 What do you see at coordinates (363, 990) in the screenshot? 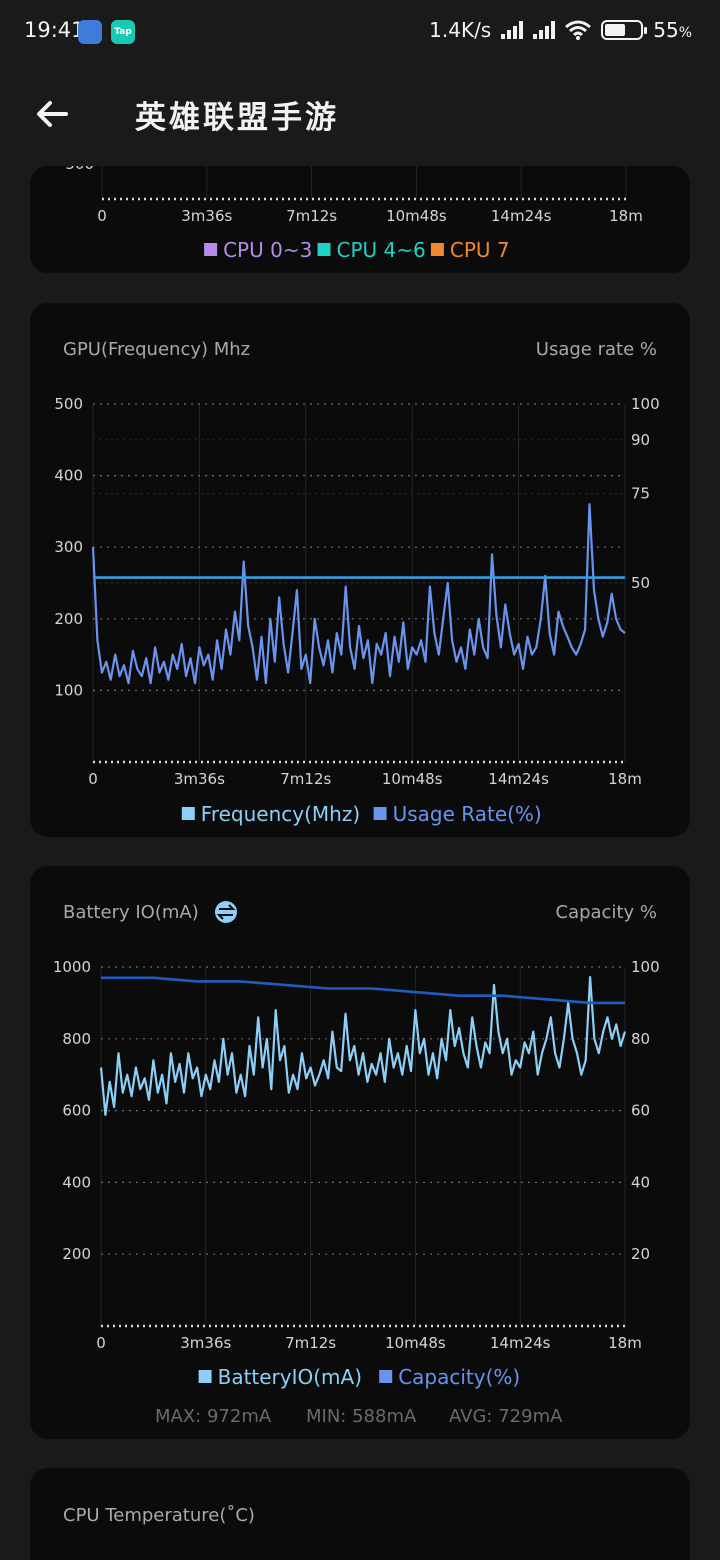
I see `series-line-capacity-` at bounding box center [363, 990].